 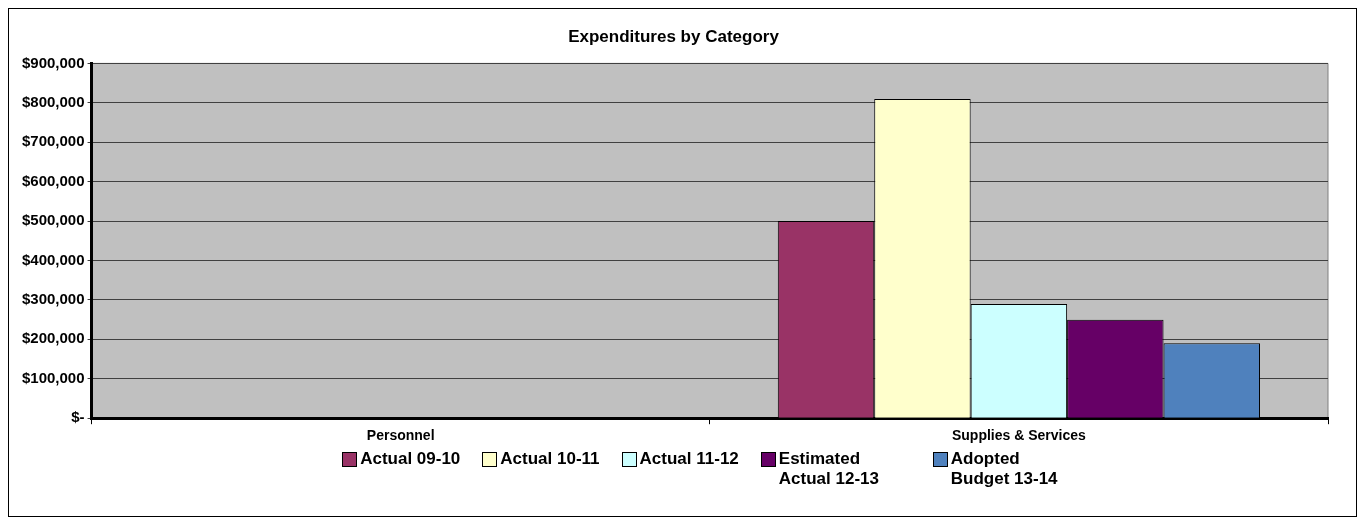 What do you see at coordinates (53, 338) in the screenshot?
I see `y-tick-label: $200,000` at bounding box center [53, 338].